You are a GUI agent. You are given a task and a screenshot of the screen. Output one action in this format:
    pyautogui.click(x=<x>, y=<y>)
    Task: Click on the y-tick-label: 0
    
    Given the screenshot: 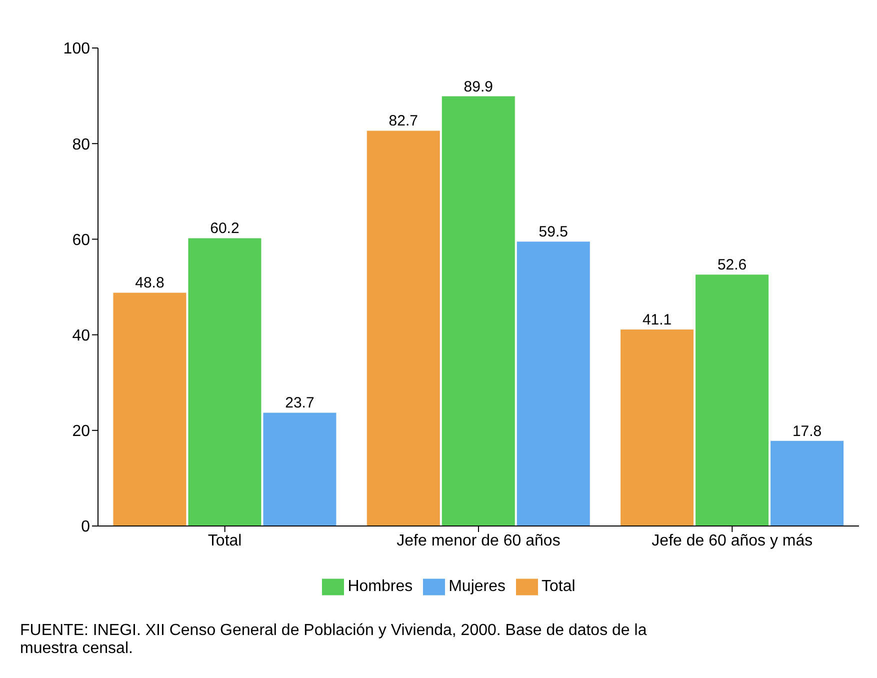 What is the action you would take?
    pyautogui.click(x=85, y=527)
    